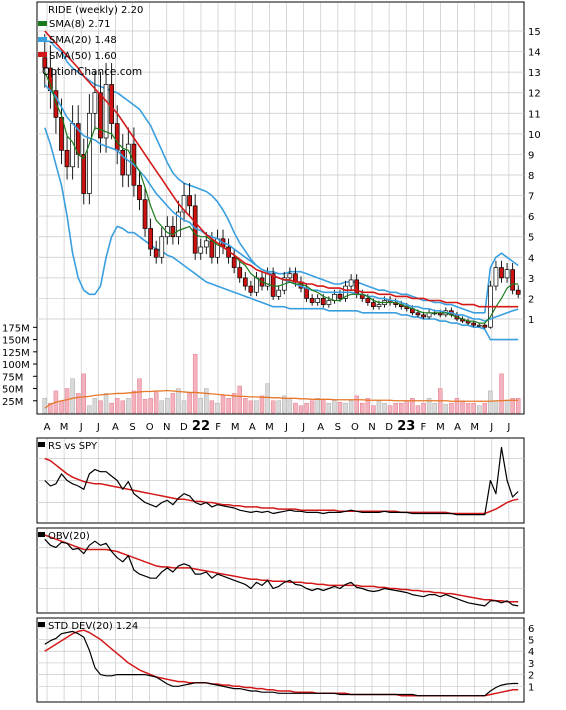  I want to click on price-tick-label: 10, so click(534, 135).